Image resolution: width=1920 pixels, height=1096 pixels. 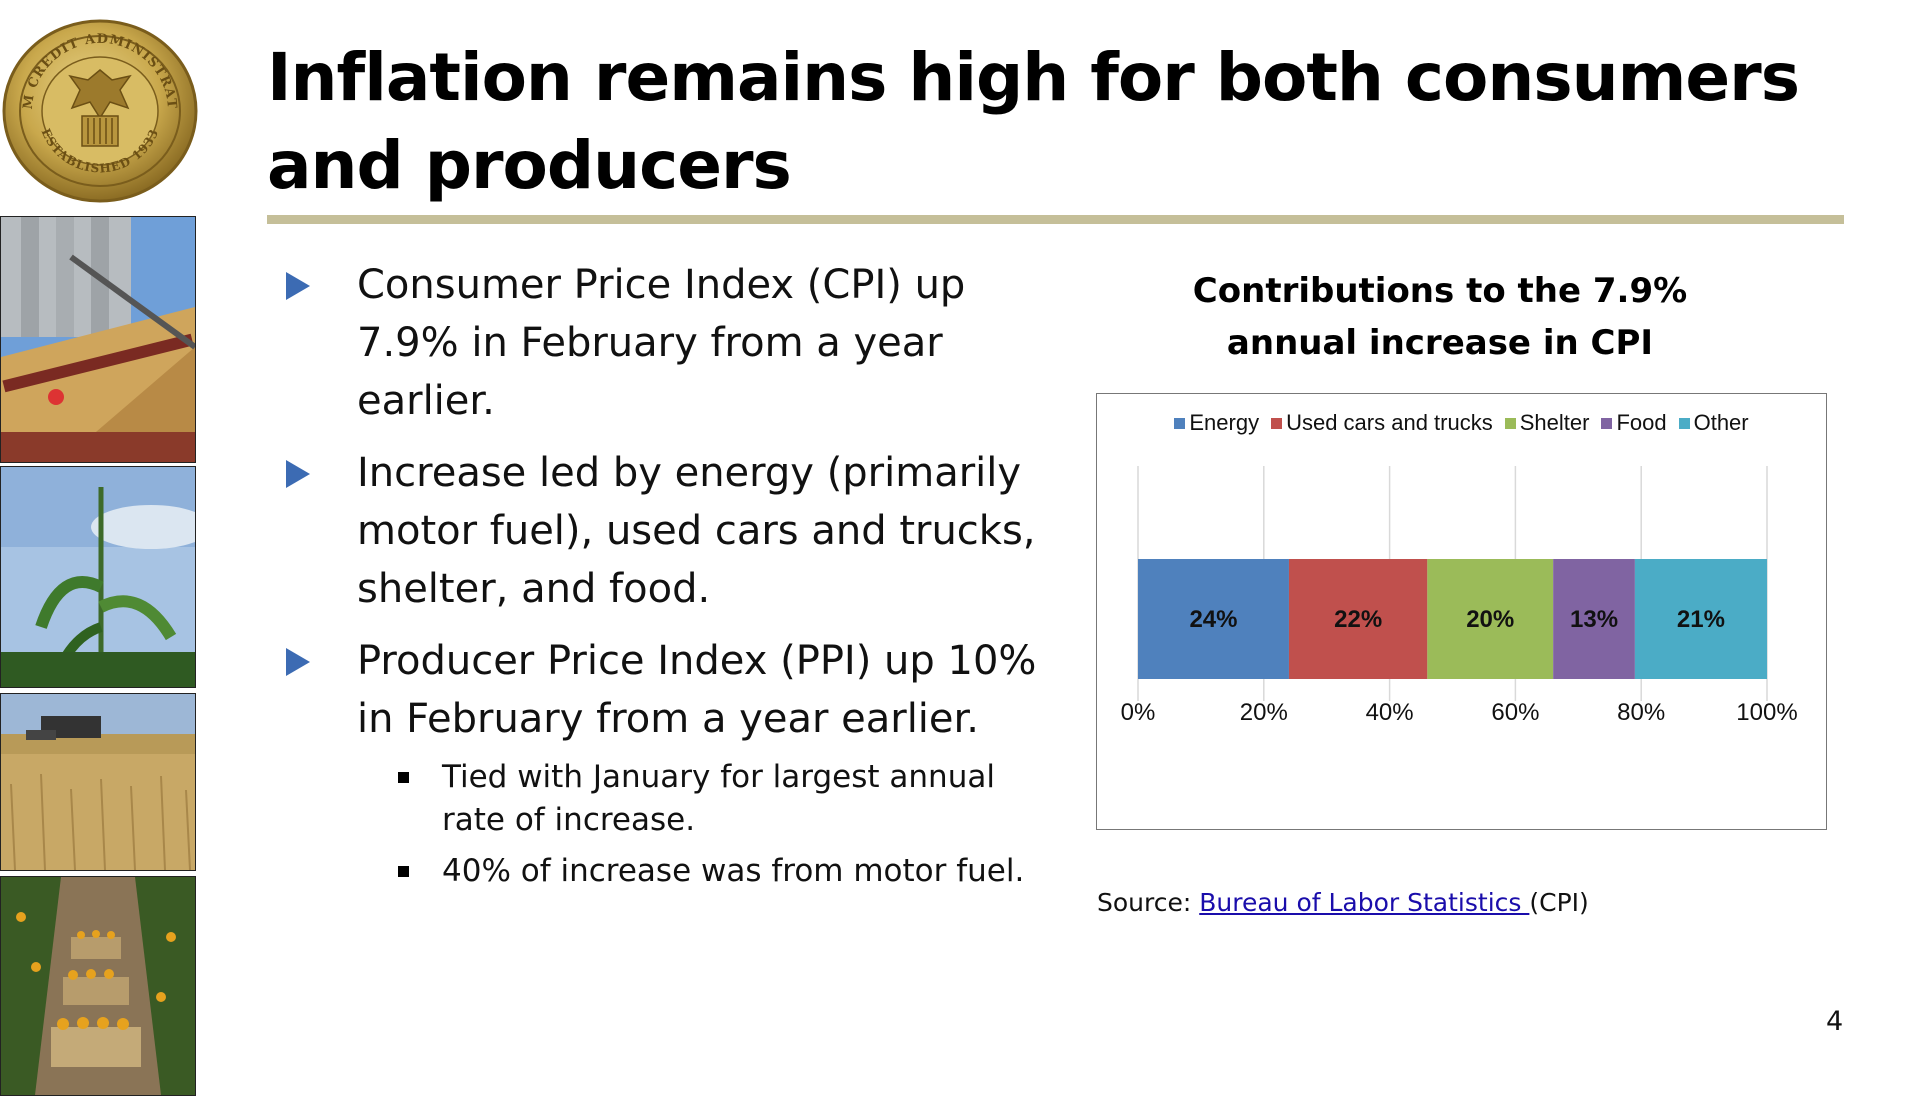 I want to click on legend-item-shelter: Shelter, so click(x=1547, y=423).